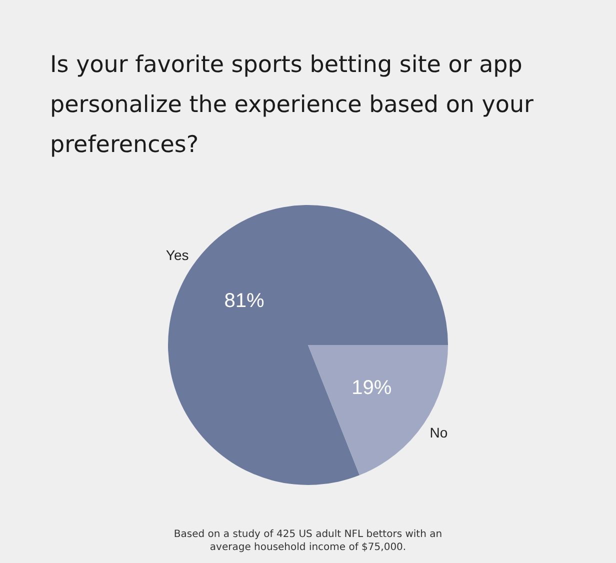  I want to click on data-label: 19%, so click(372, 387).